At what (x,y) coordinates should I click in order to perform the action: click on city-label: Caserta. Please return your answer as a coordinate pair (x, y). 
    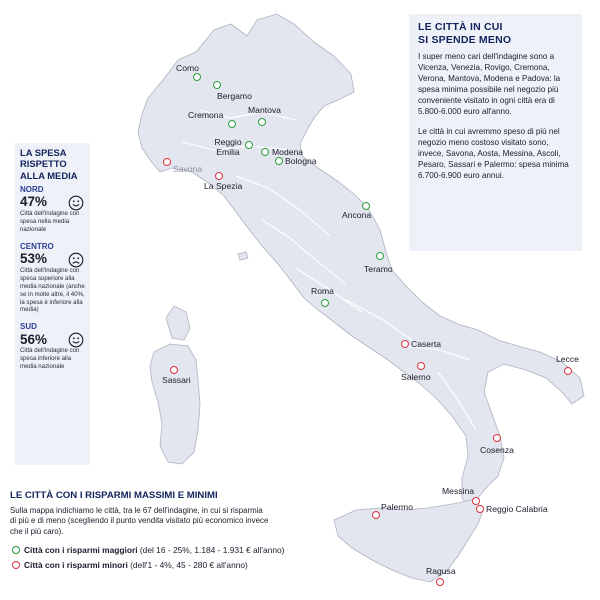
    Looking at the image, I should click on (426, 344).